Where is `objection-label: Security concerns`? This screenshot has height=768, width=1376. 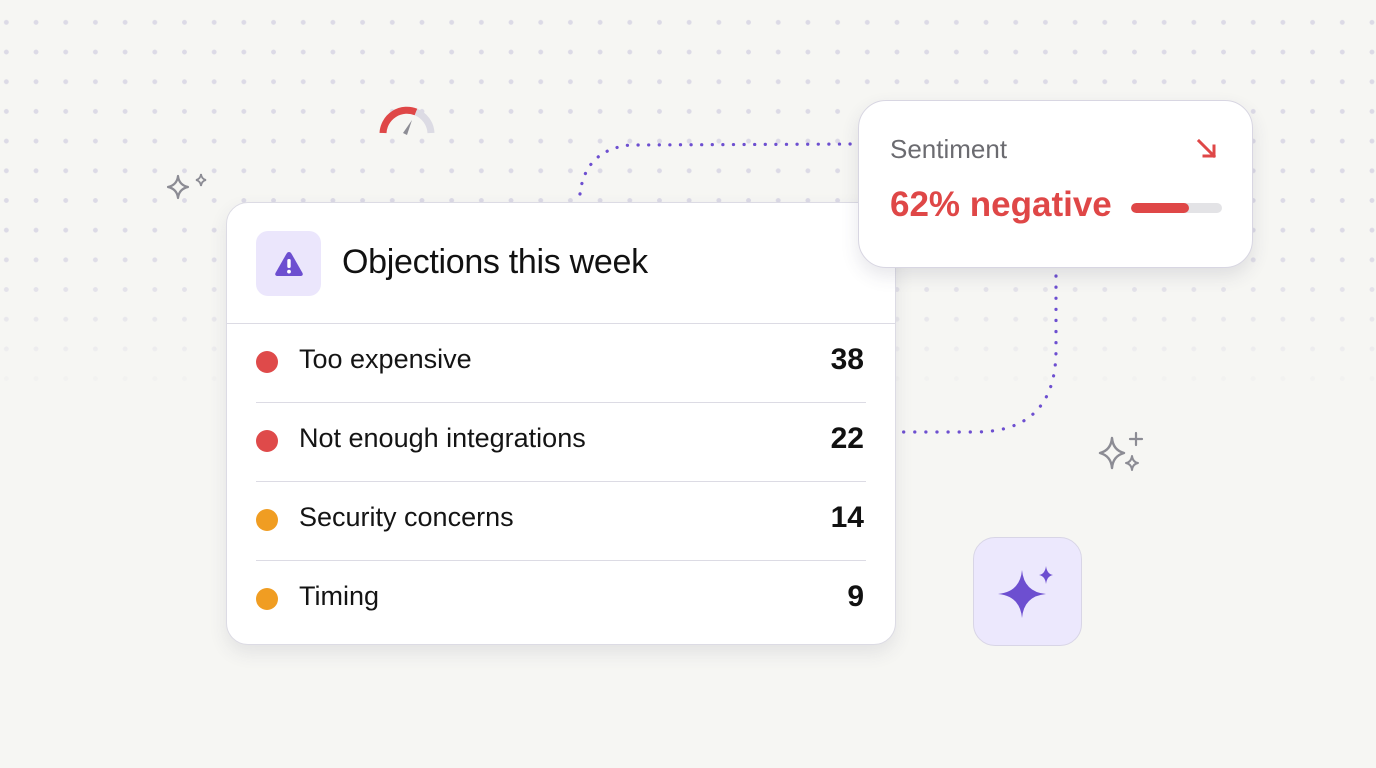 objection-label: Security concerns is located at coordinates (406, 517).